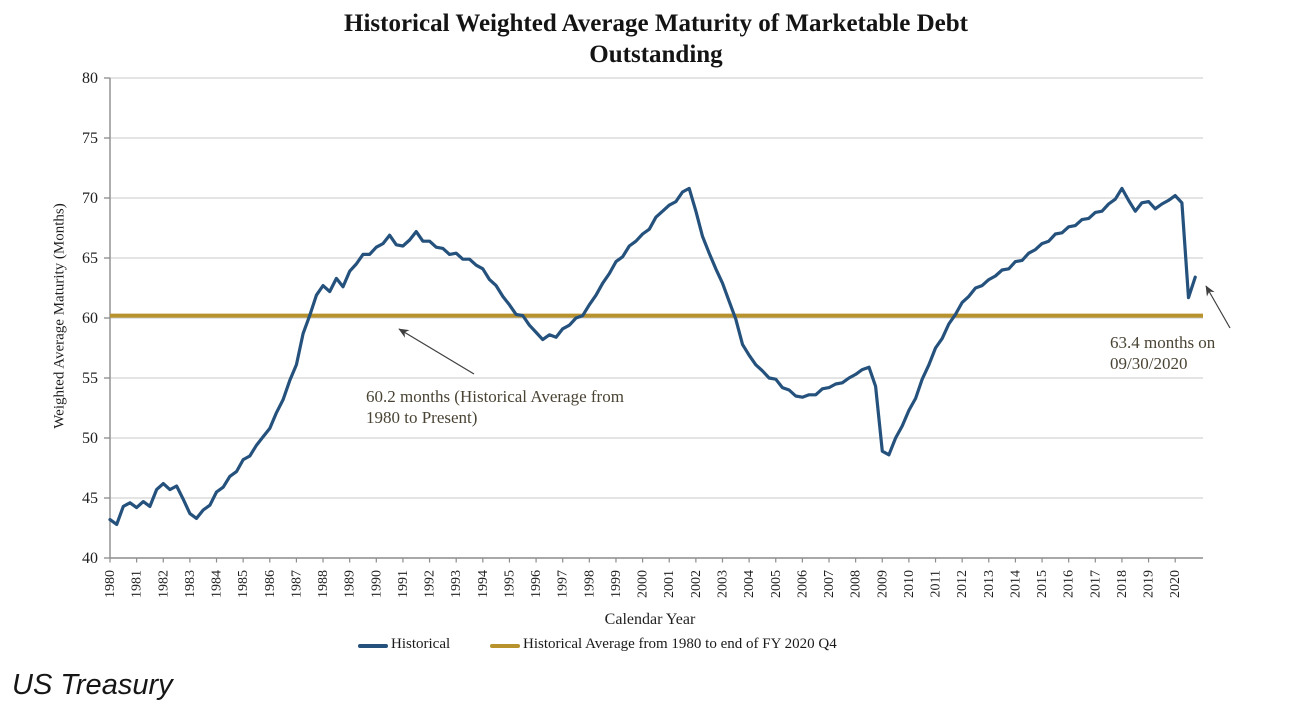  I want to click on x-tick-label: 2010, so click(909, 584).